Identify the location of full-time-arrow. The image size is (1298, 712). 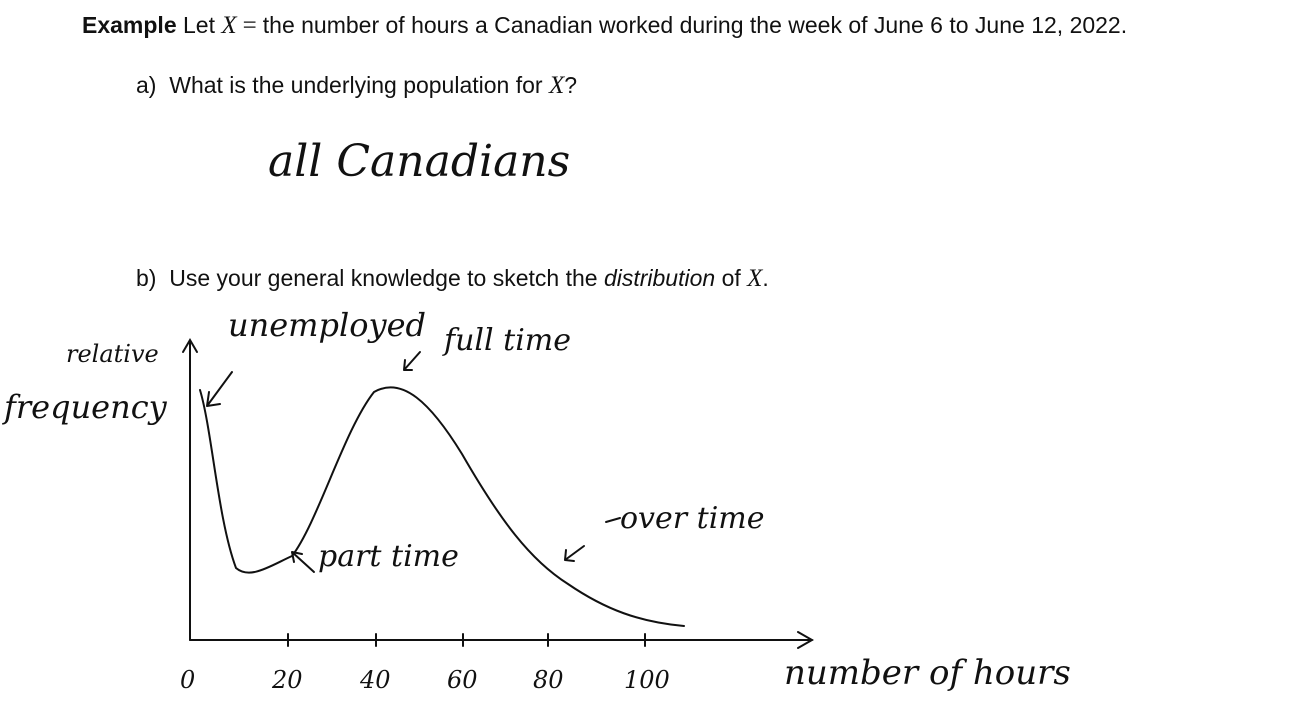
(412, 361).